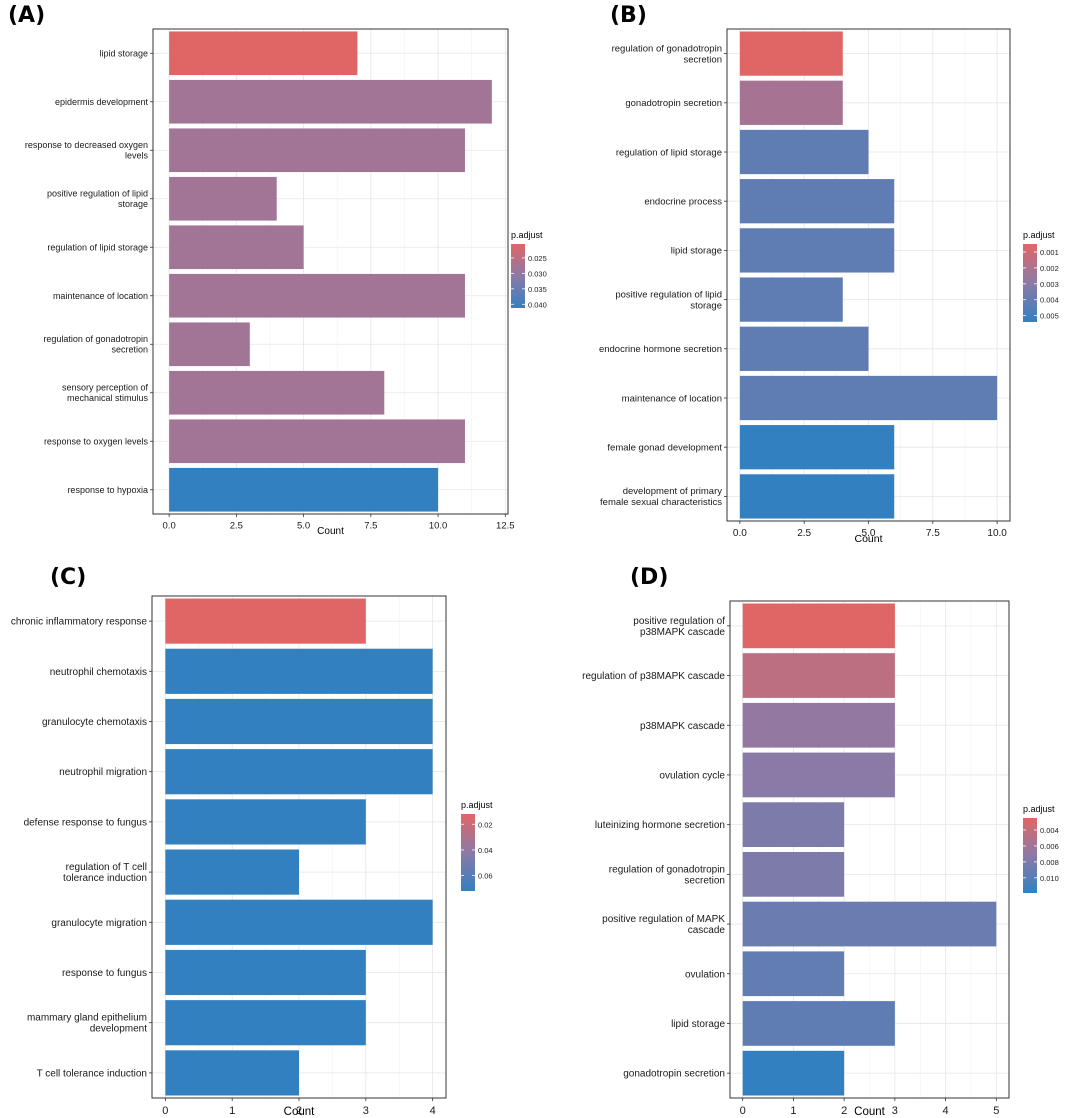 This screenshot has width=1065, height=1118. Describe the element at coordinates (79, 622) in the screenshot. I see `y-tick-label: chronic inflammatory response` at that location.